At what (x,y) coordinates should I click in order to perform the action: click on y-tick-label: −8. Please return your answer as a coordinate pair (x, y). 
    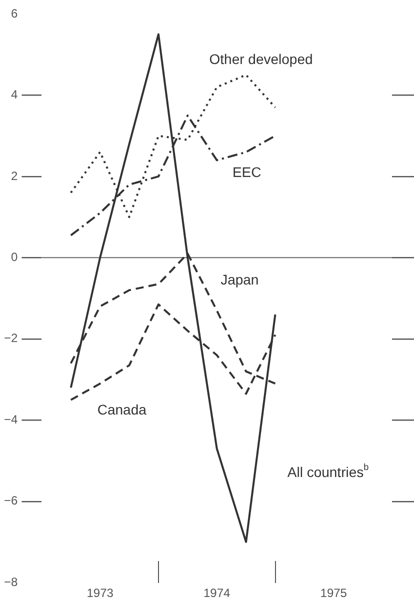
    Looking at the image, I should click on (11, 581).